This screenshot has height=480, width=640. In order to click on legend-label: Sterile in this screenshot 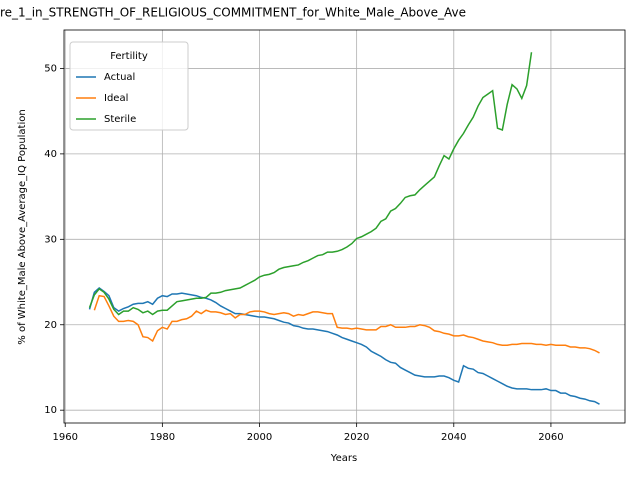, I will do `click(120, 119)`.